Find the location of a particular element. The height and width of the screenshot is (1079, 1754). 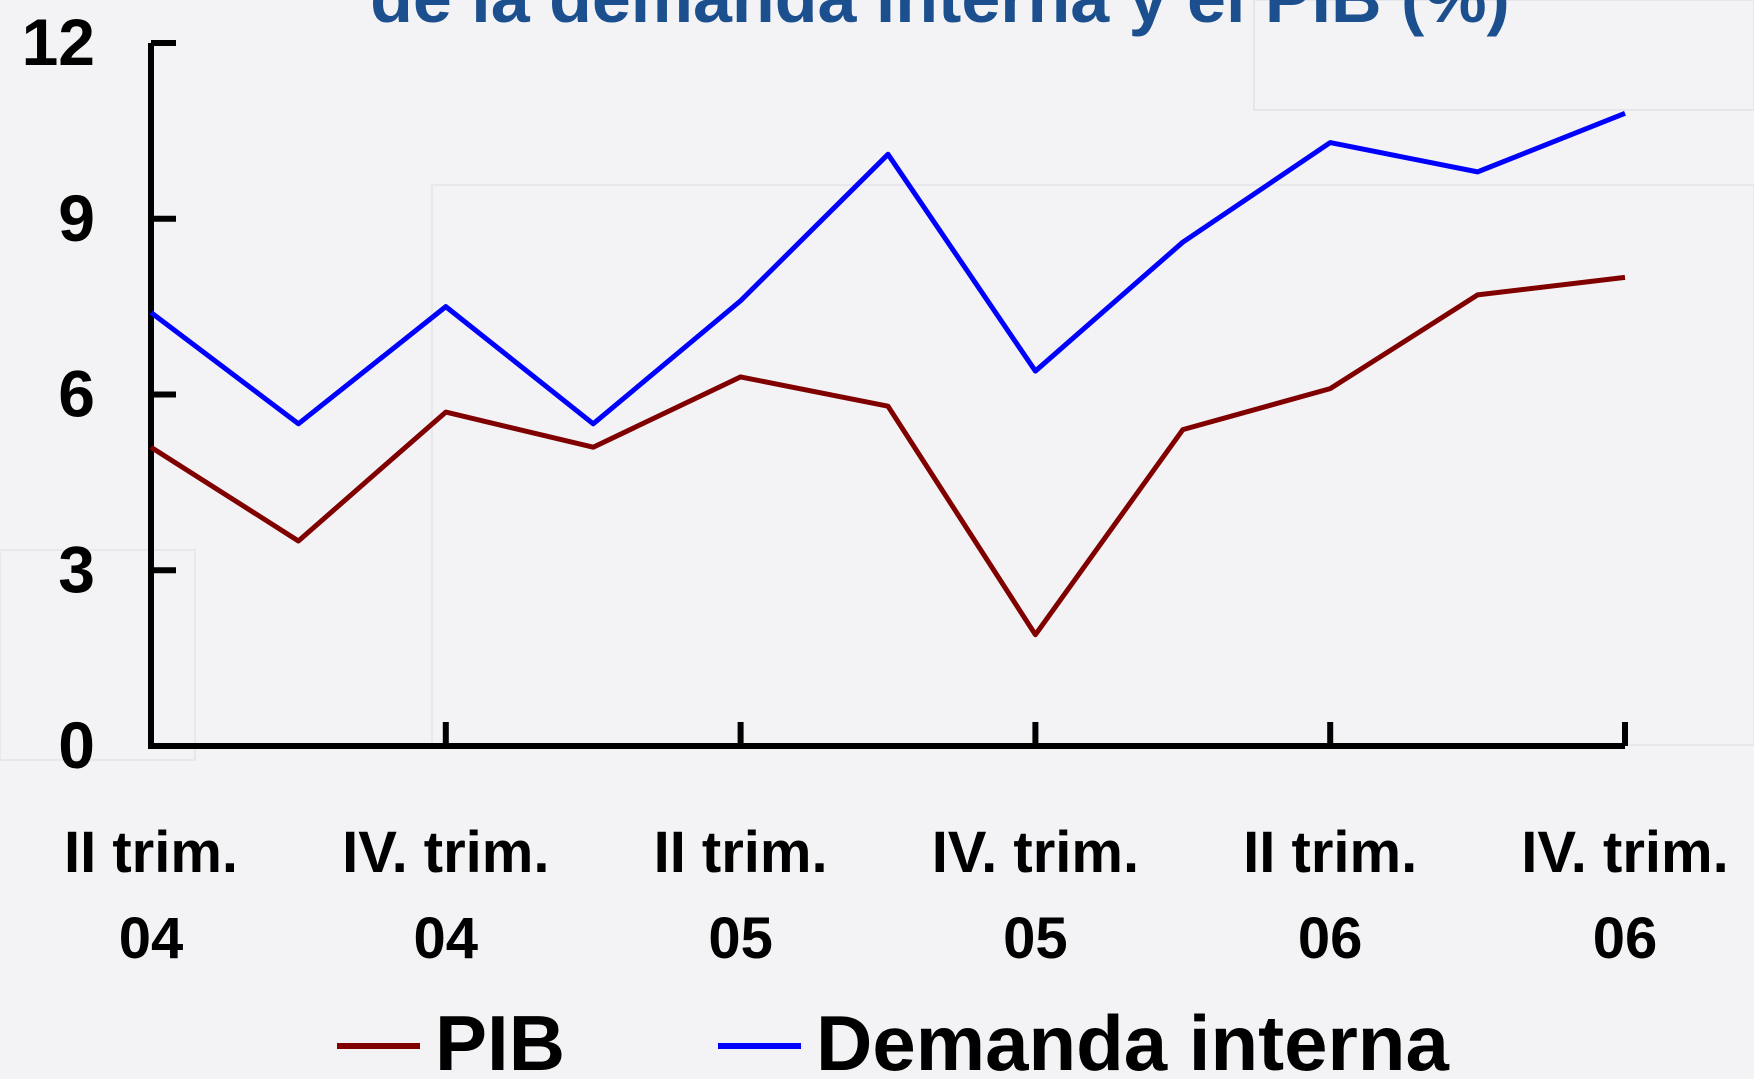

legend-label: PIB is located at coordinates (500, 1039).